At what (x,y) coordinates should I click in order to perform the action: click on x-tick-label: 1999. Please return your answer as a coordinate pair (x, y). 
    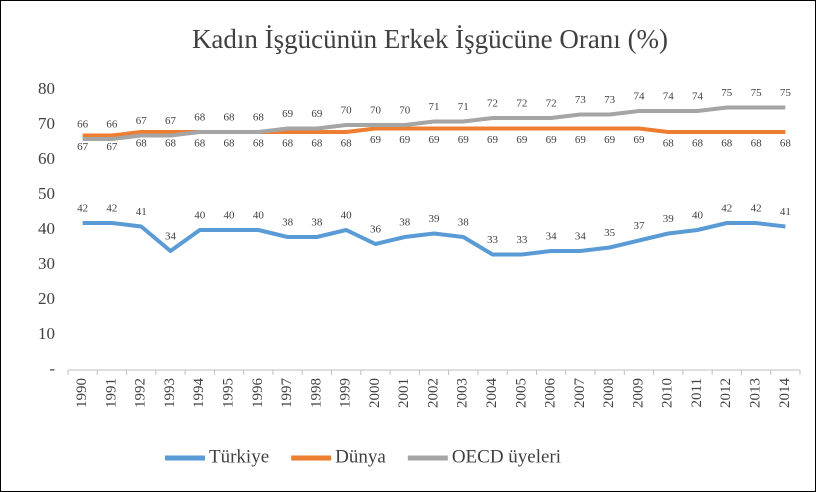
    Looking at the image, I should click on (346, 393).